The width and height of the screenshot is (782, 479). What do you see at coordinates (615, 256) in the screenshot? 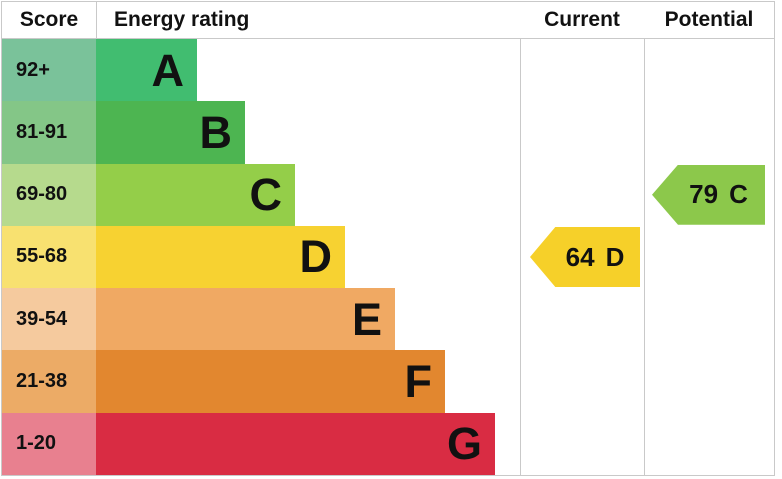
I see `current-rating-letter: D` at bounding box center [615, 256].